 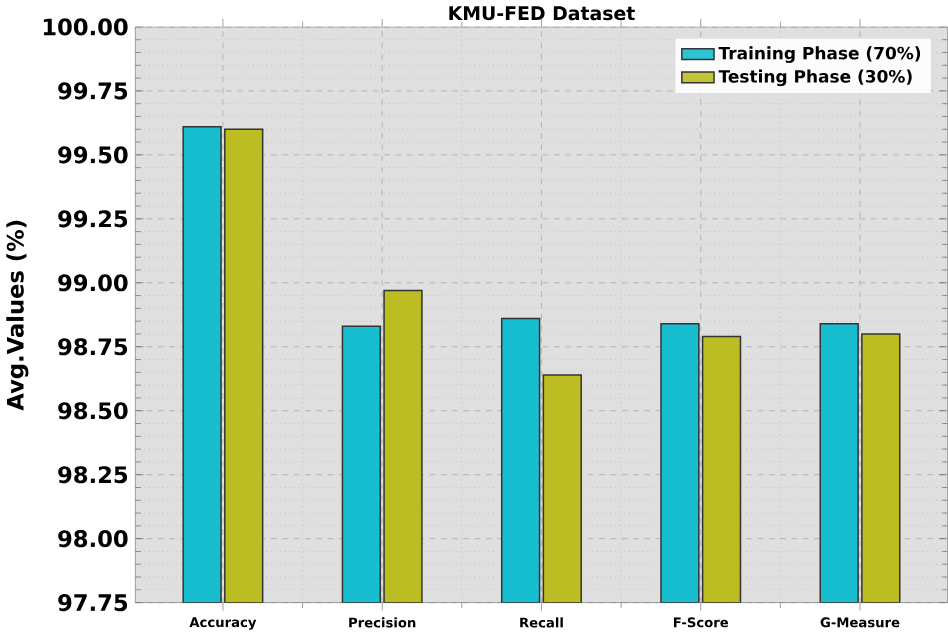 I want to click on y-tick-label: 98.25, so click(x=93, y=475).